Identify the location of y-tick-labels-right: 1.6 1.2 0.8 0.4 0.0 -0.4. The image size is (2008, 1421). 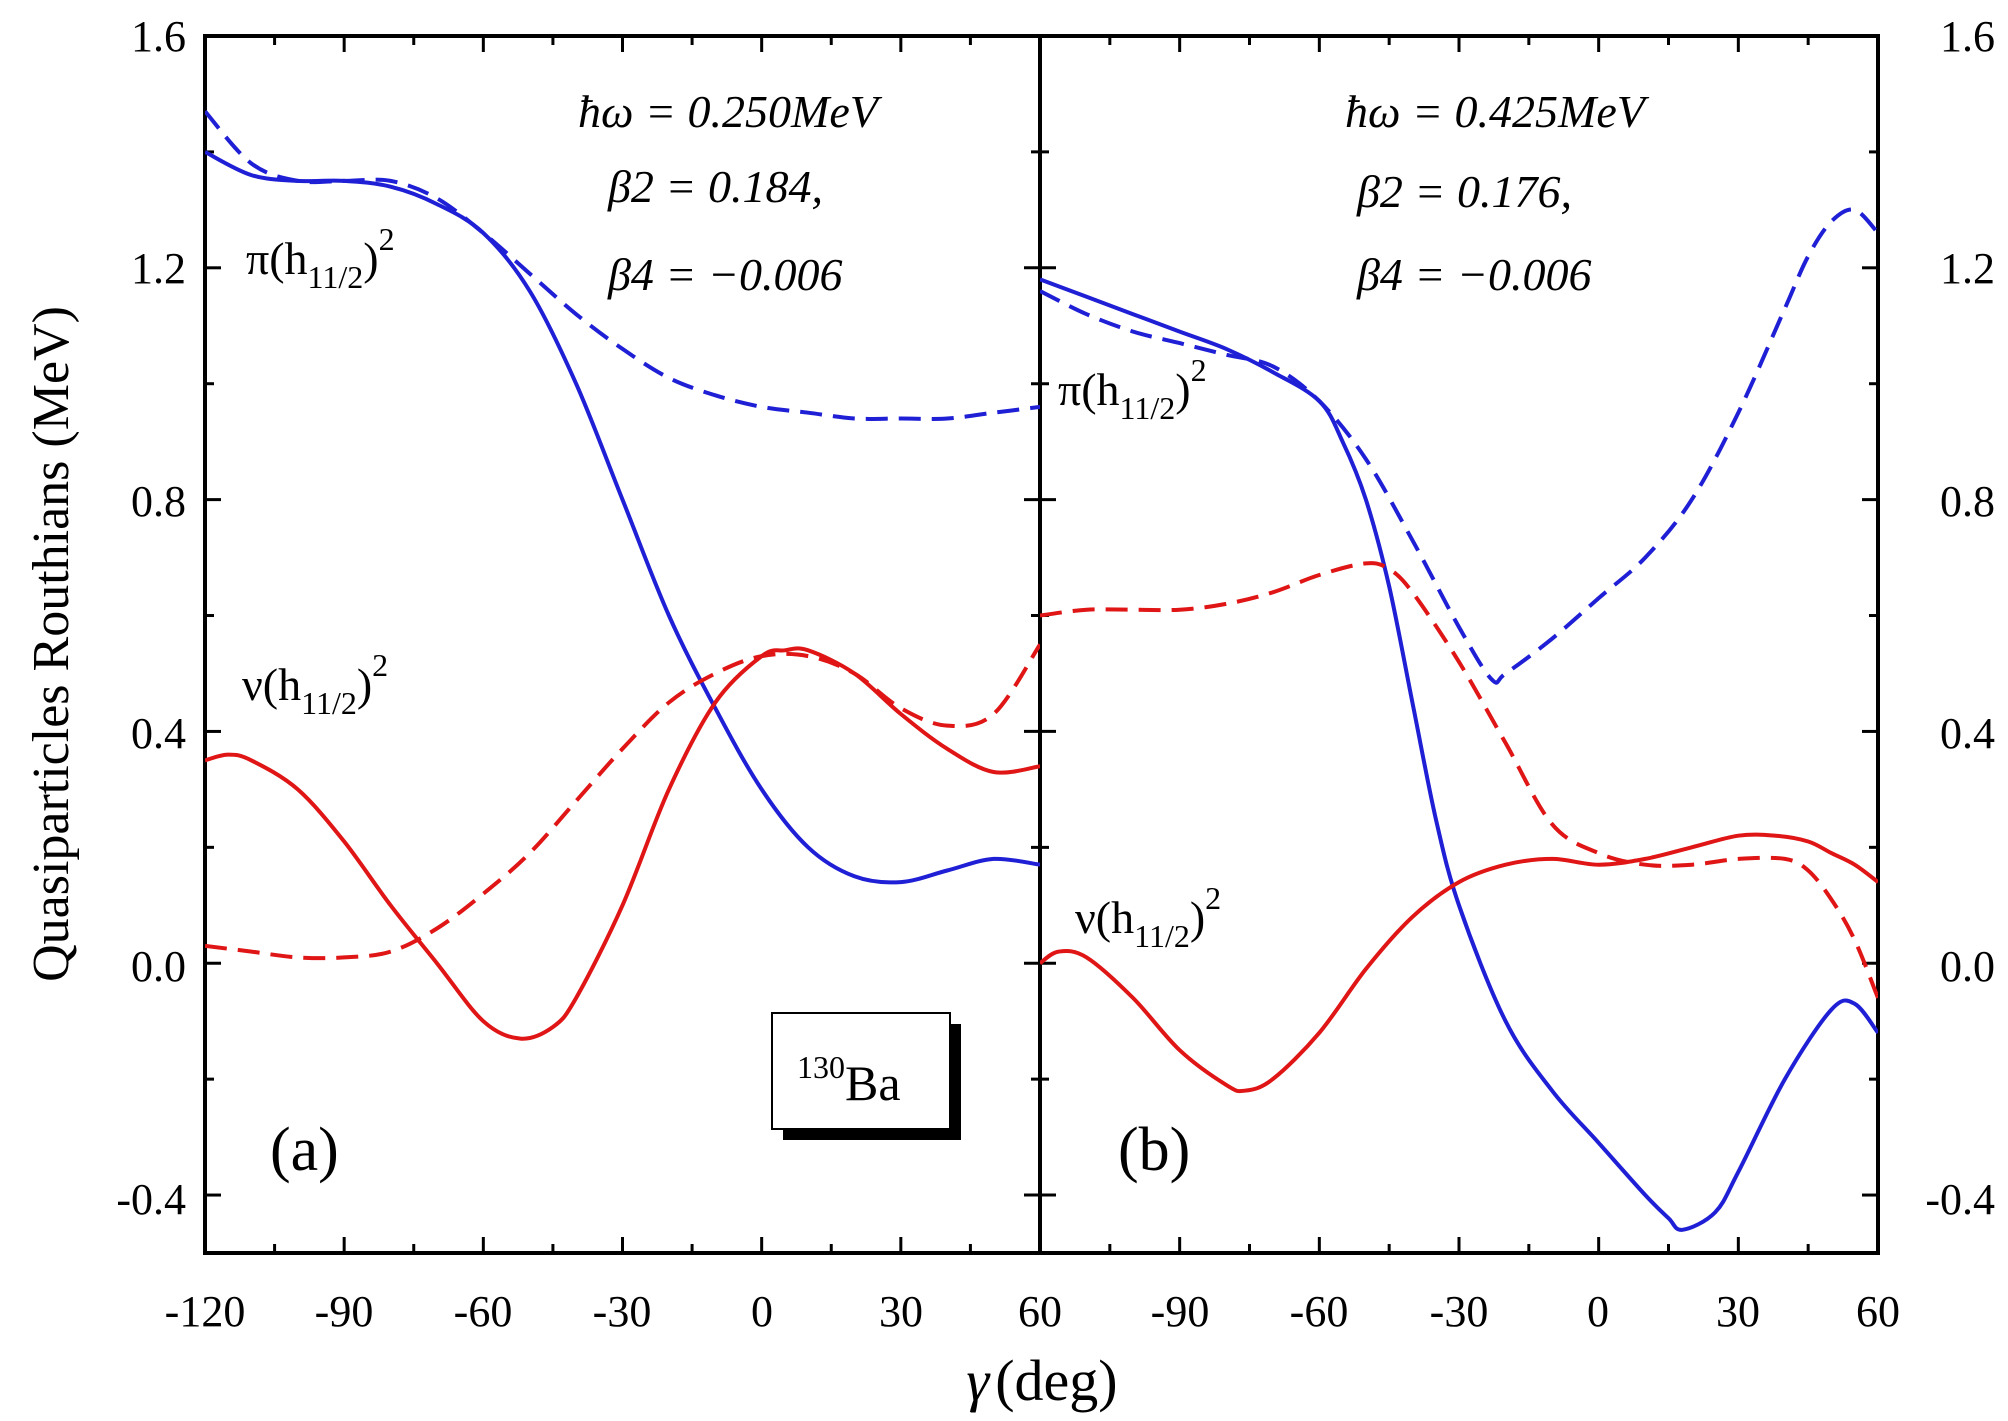
(1960, 618).